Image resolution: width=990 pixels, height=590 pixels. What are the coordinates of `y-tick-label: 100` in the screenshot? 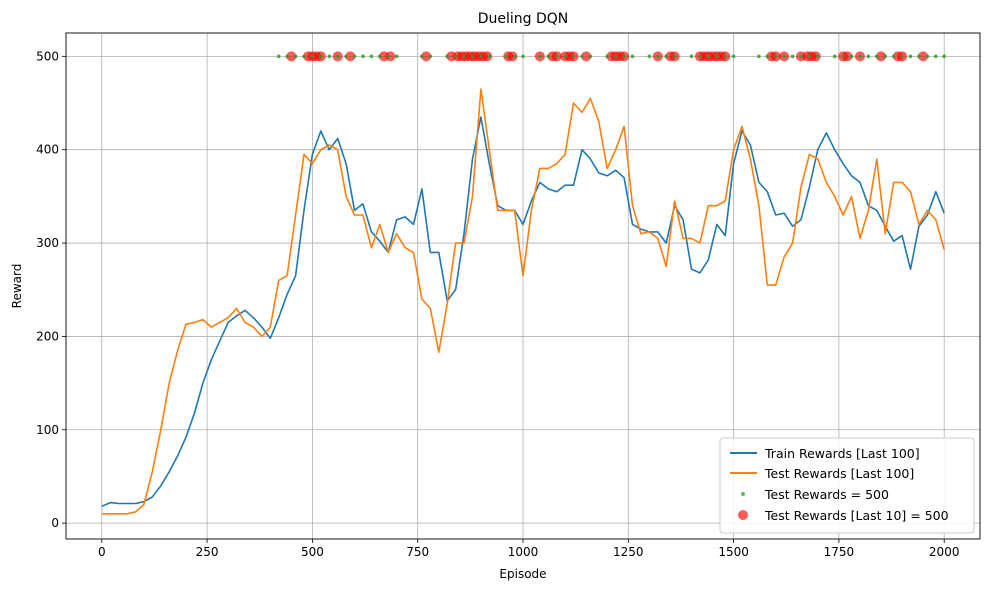 It's located at (47, 430).